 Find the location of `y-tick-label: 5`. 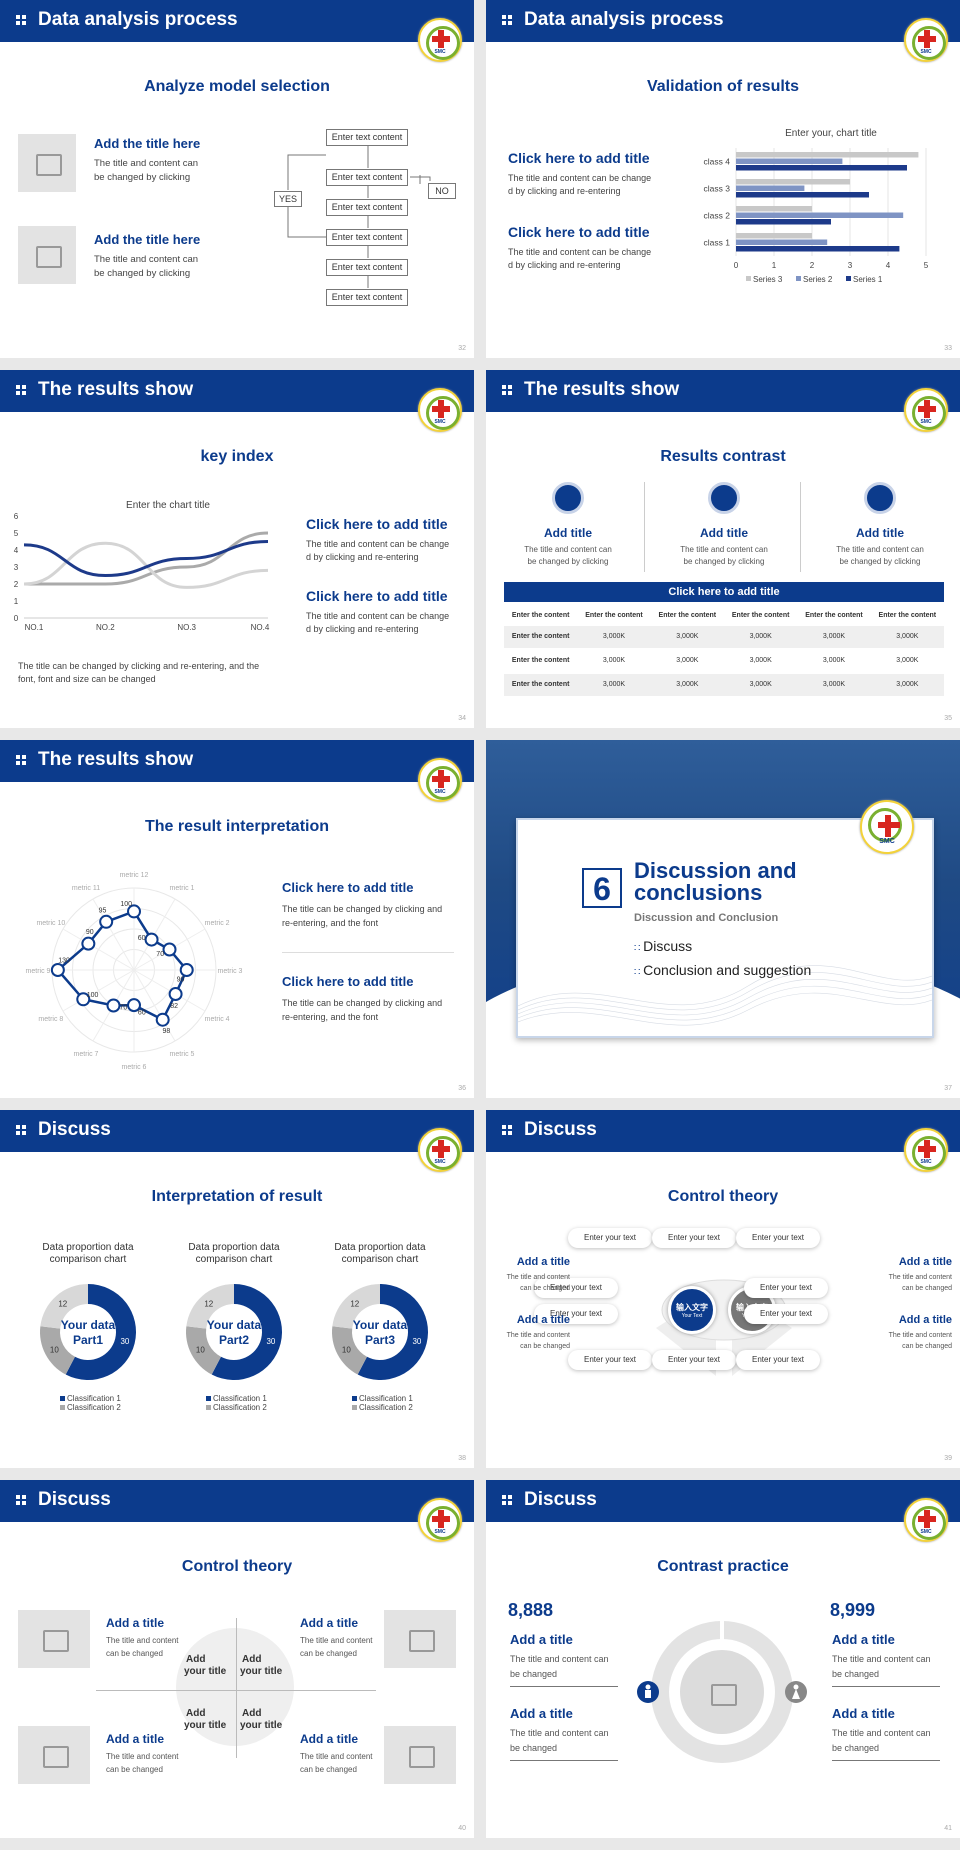

y-tick-label: 5 is located at coordinates (16, 533).